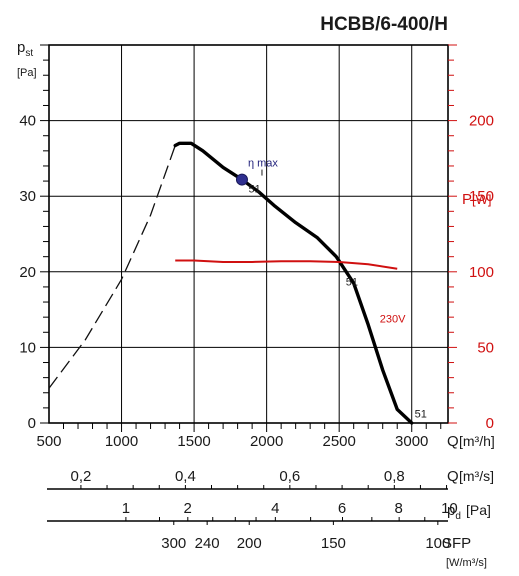  Describe the element at coordinates (48, 441) in the screenshot. I see `x-tick-label: 500` at that location.